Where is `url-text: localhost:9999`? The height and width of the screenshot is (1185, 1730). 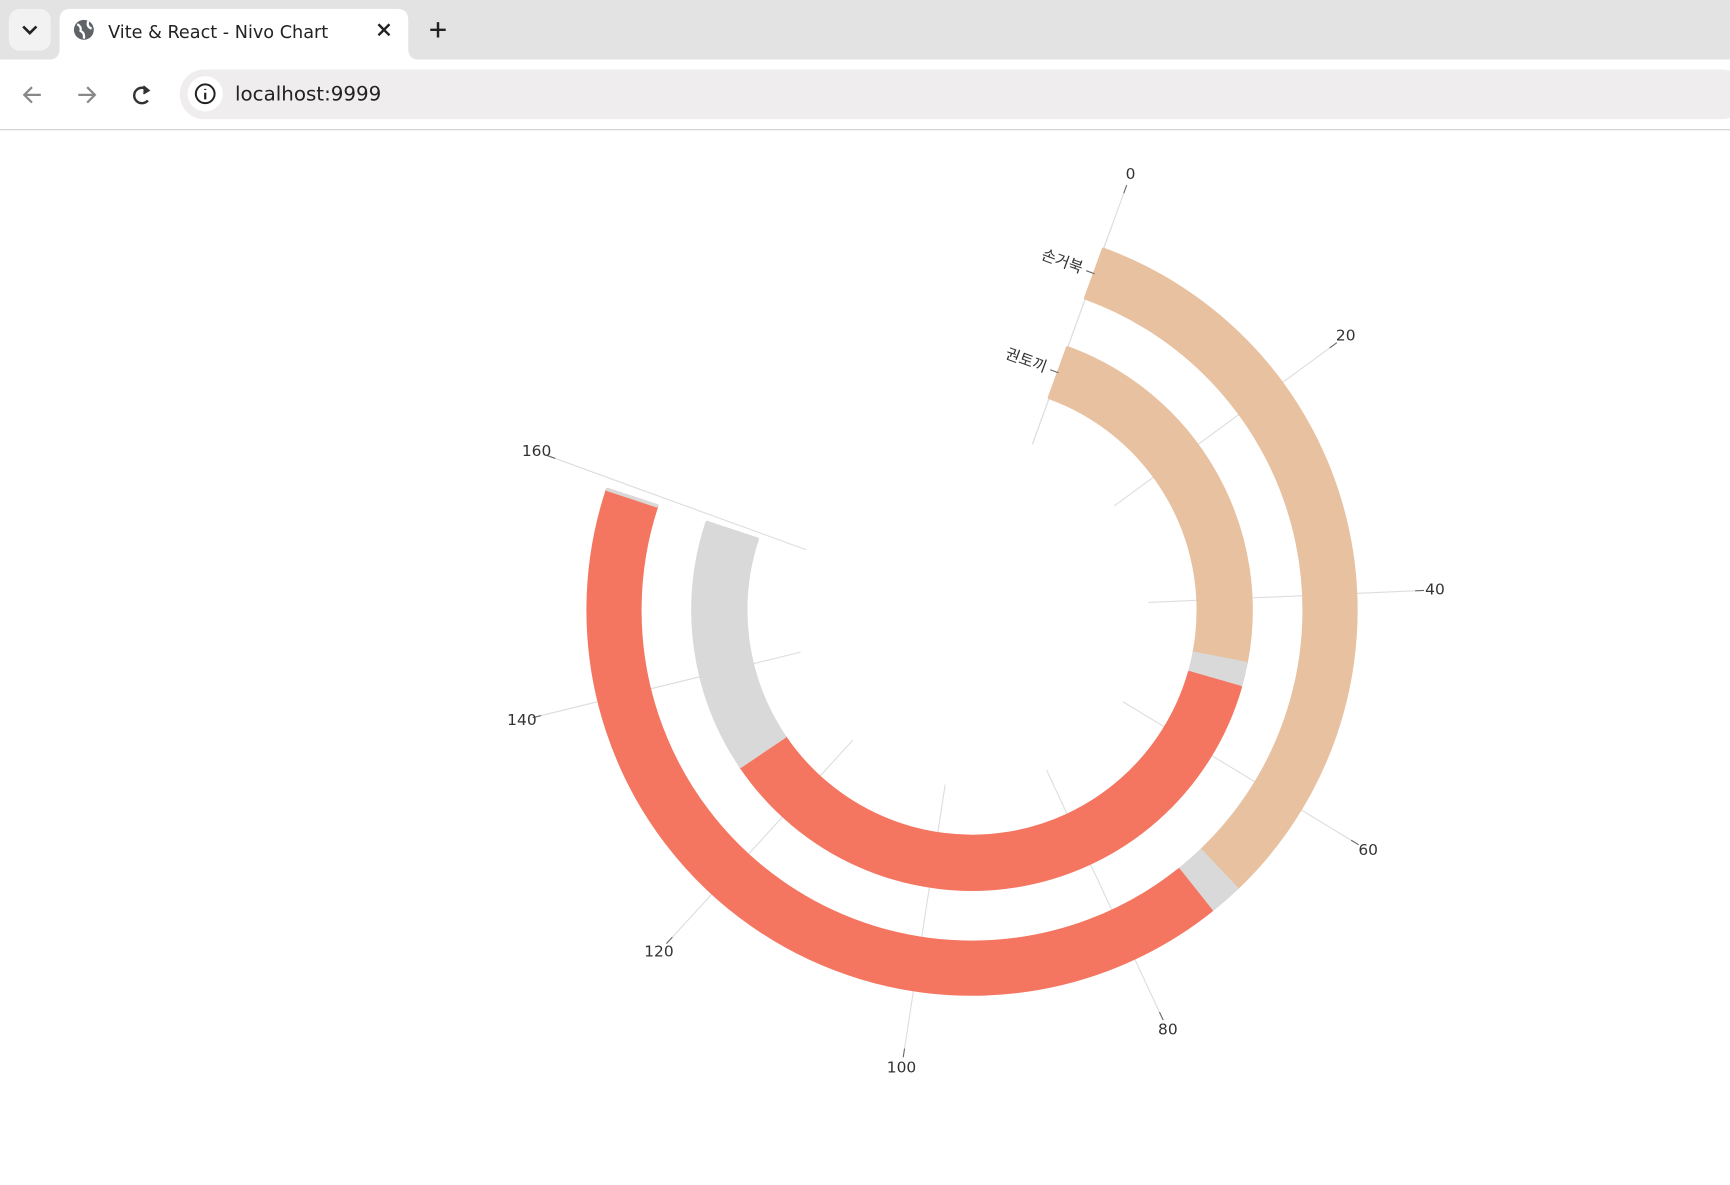 url-text: localhost:9999 is located at coordinates (308, 93).